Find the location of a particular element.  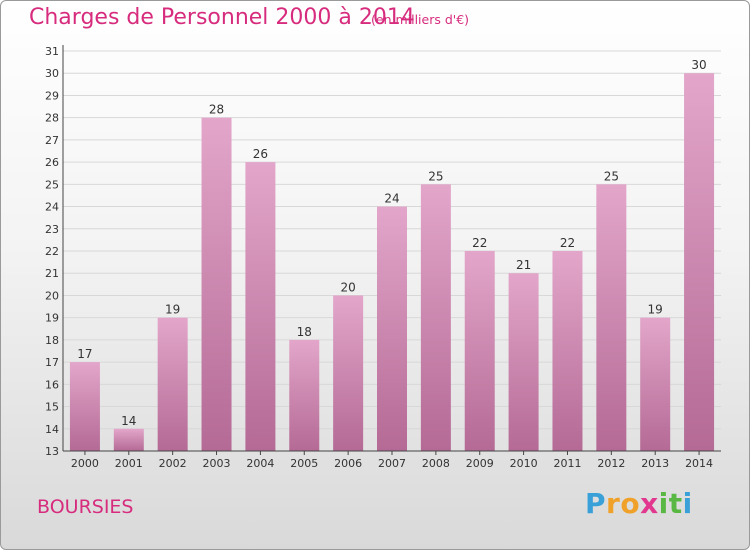

x-tick-label: 2009 is located at coordinates (480, 463).